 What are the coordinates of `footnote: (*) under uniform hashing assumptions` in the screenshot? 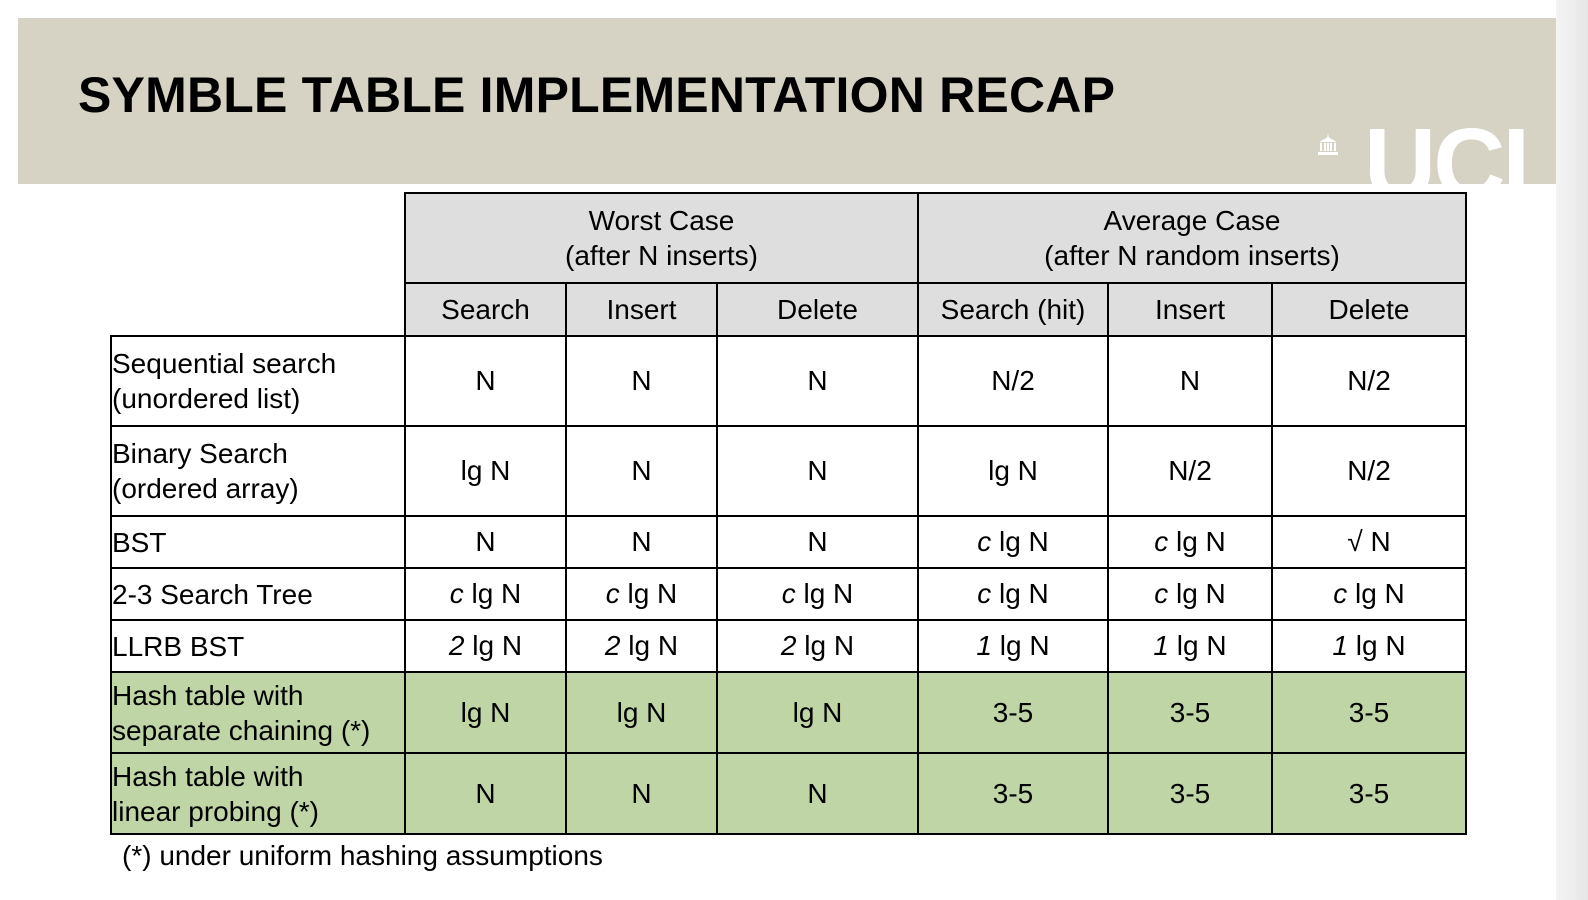 It's located at (362, 855).